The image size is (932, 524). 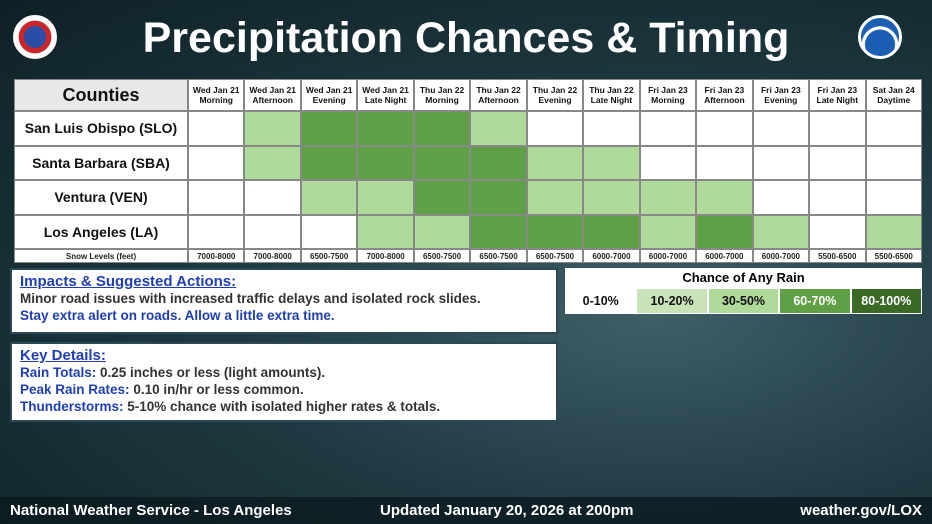 What do you see at coordinates (101, 95) in the screenshot?
I see `corner-header: Counties` at bounding box center [101, 95].